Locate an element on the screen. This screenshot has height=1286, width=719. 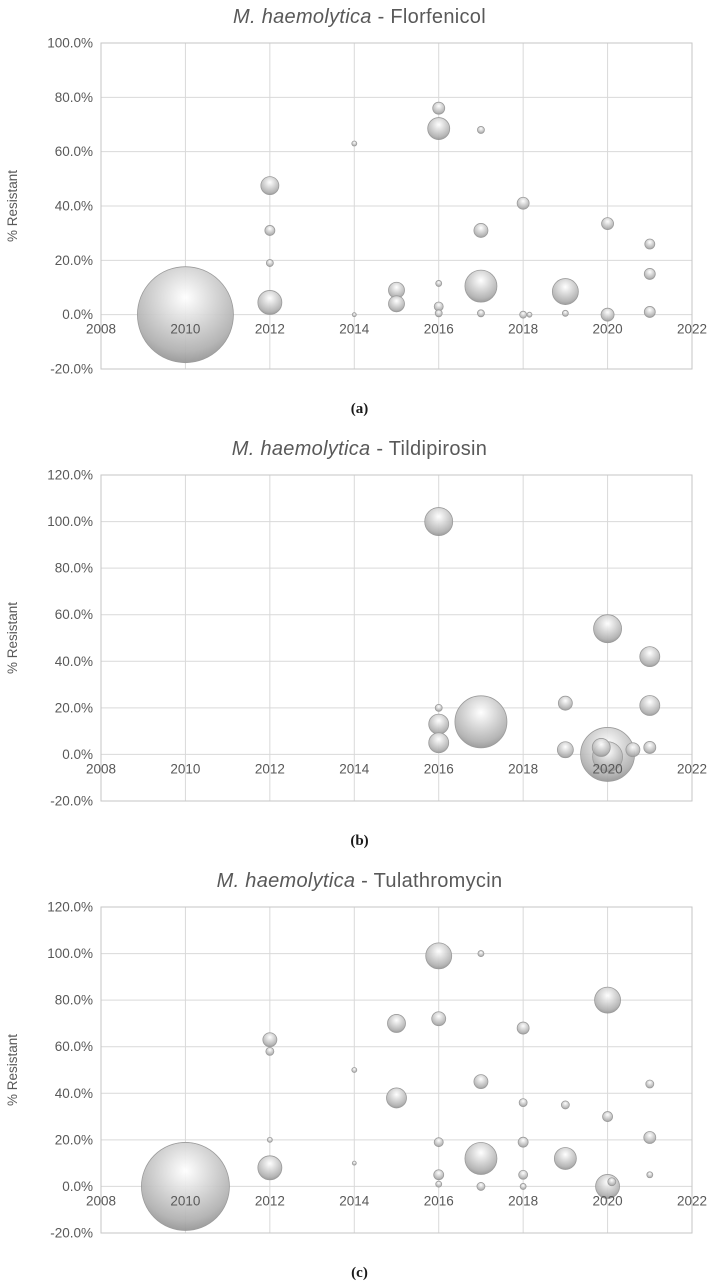
chart-title-b: M. haemolytica - Tildipirosin is located at coordinates (359, 449).